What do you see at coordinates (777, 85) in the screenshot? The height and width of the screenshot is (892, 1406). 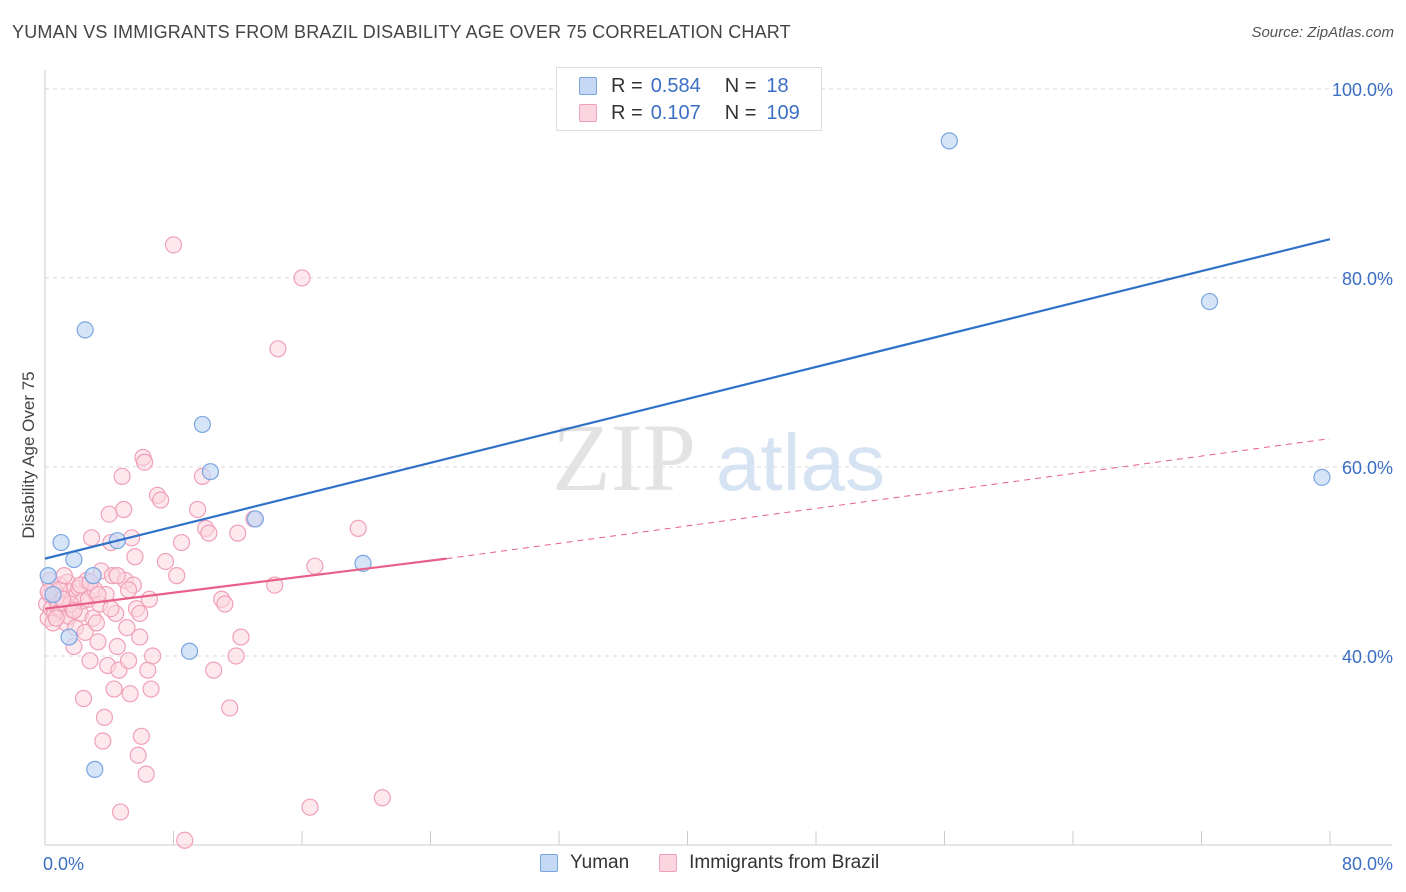 I see `n-value: 18` at bounding box center [777, 85].